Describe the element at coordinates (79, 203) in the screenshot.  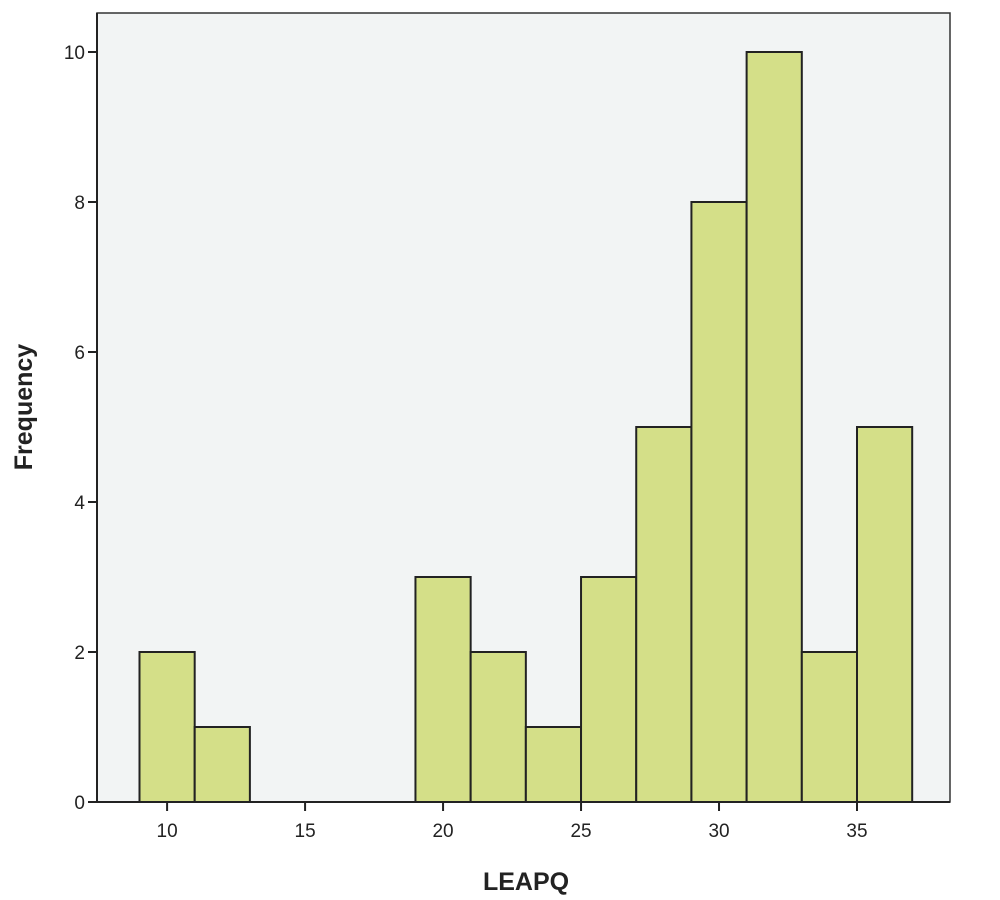
I see `y-tick-label: 8` at that location.